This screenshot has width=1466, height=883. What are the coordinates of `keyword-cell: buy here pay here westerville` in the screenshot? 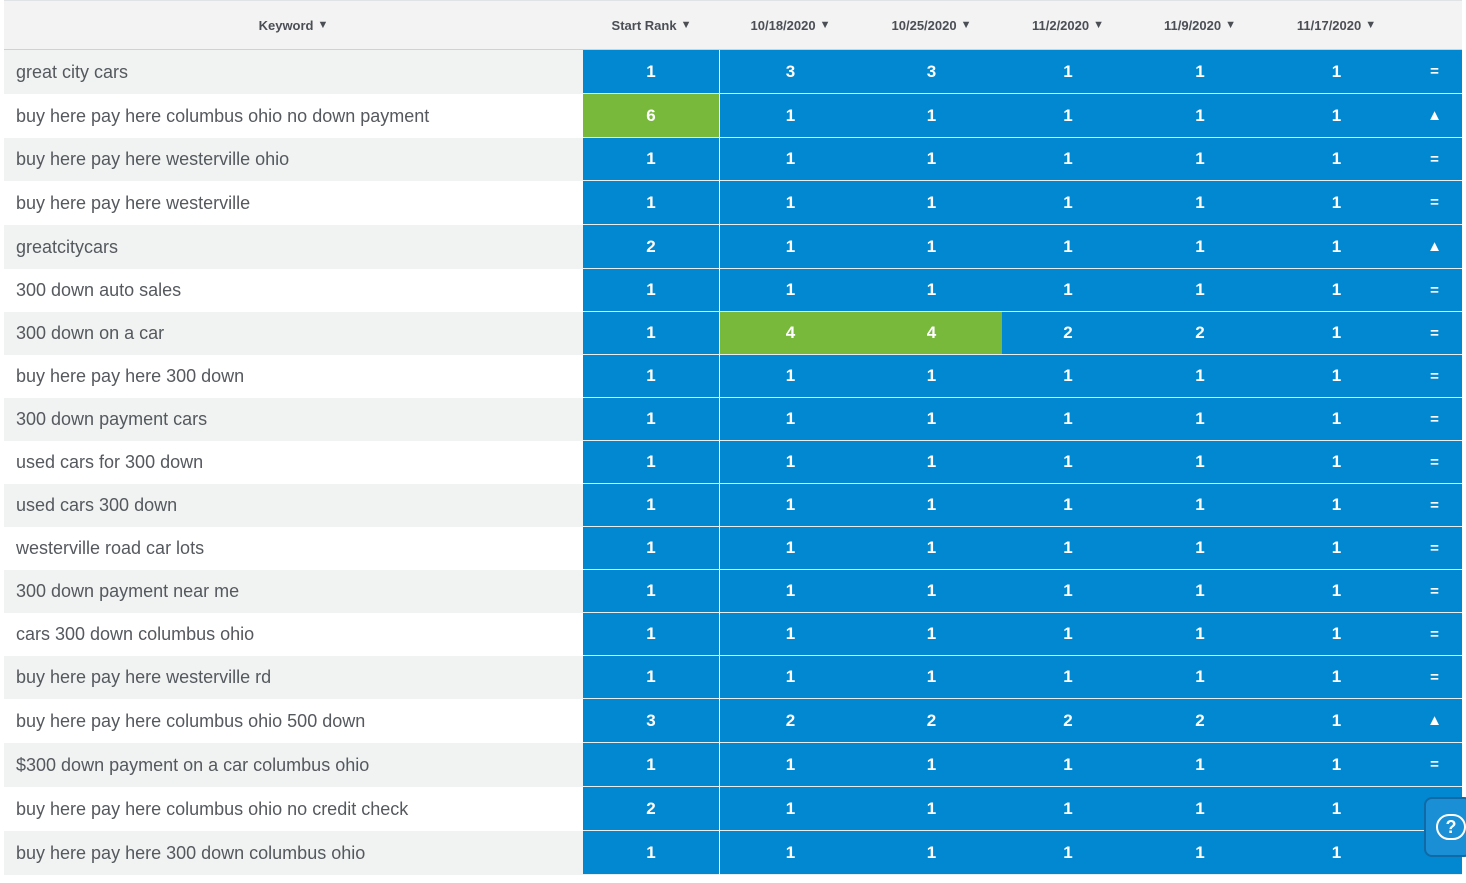 It's located at (293, 203).